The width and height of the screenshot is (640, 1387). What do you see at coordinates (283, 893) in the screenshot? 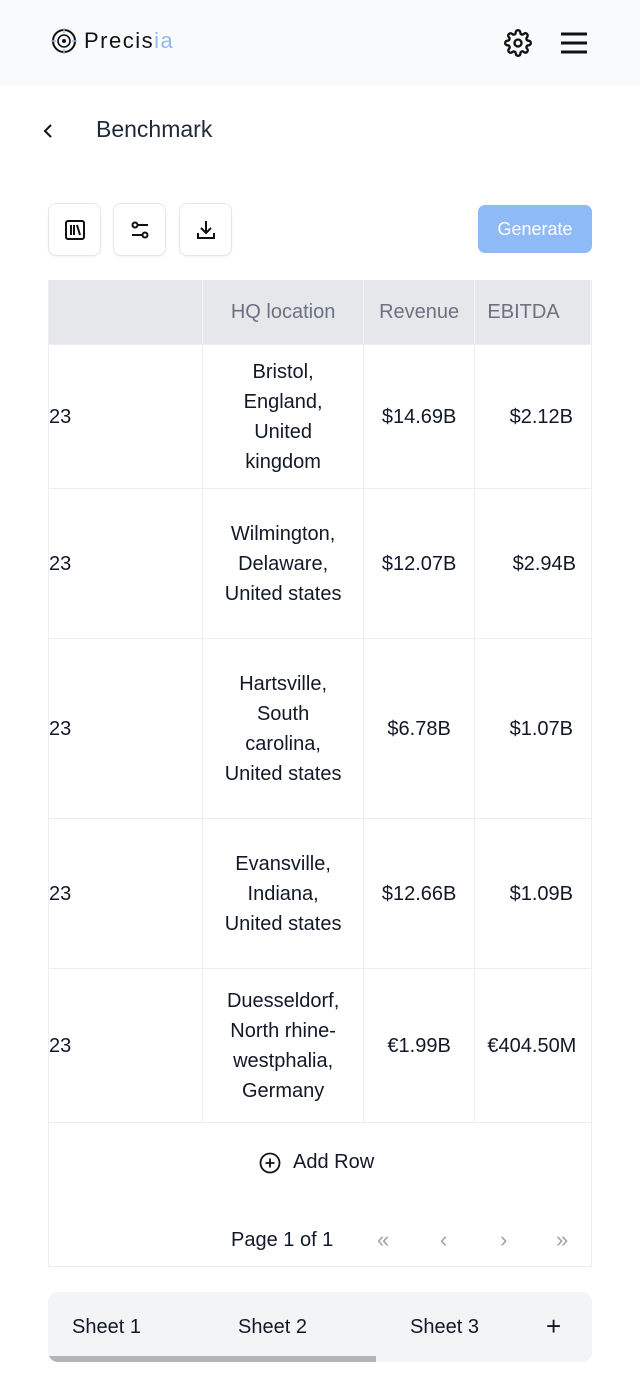
I see `table-cell-hq: Evansville, Indiana, United states` at bounding box center [283, 893].